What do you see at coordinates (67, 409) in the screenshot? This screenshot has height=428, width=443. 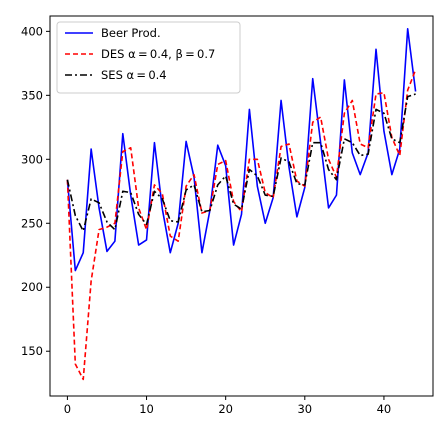 I see `x-tick-label: 0` at bounding box center [67, 409].